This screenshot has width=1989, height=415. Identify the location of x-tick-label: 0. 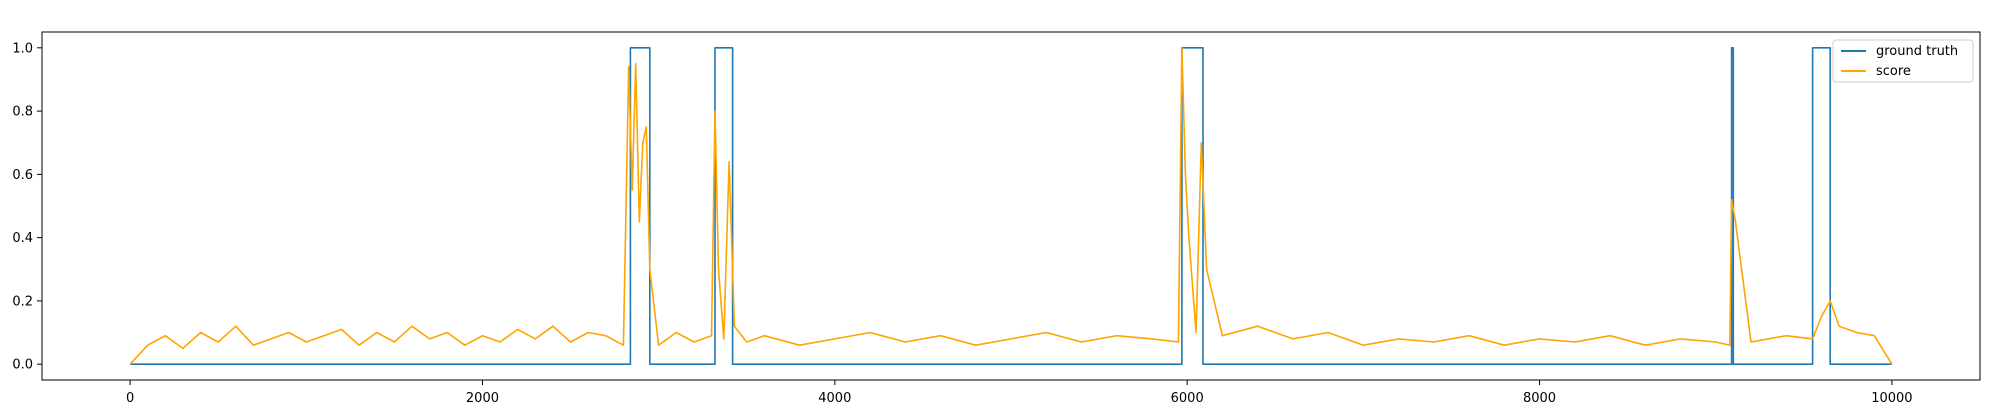
(130, 398).